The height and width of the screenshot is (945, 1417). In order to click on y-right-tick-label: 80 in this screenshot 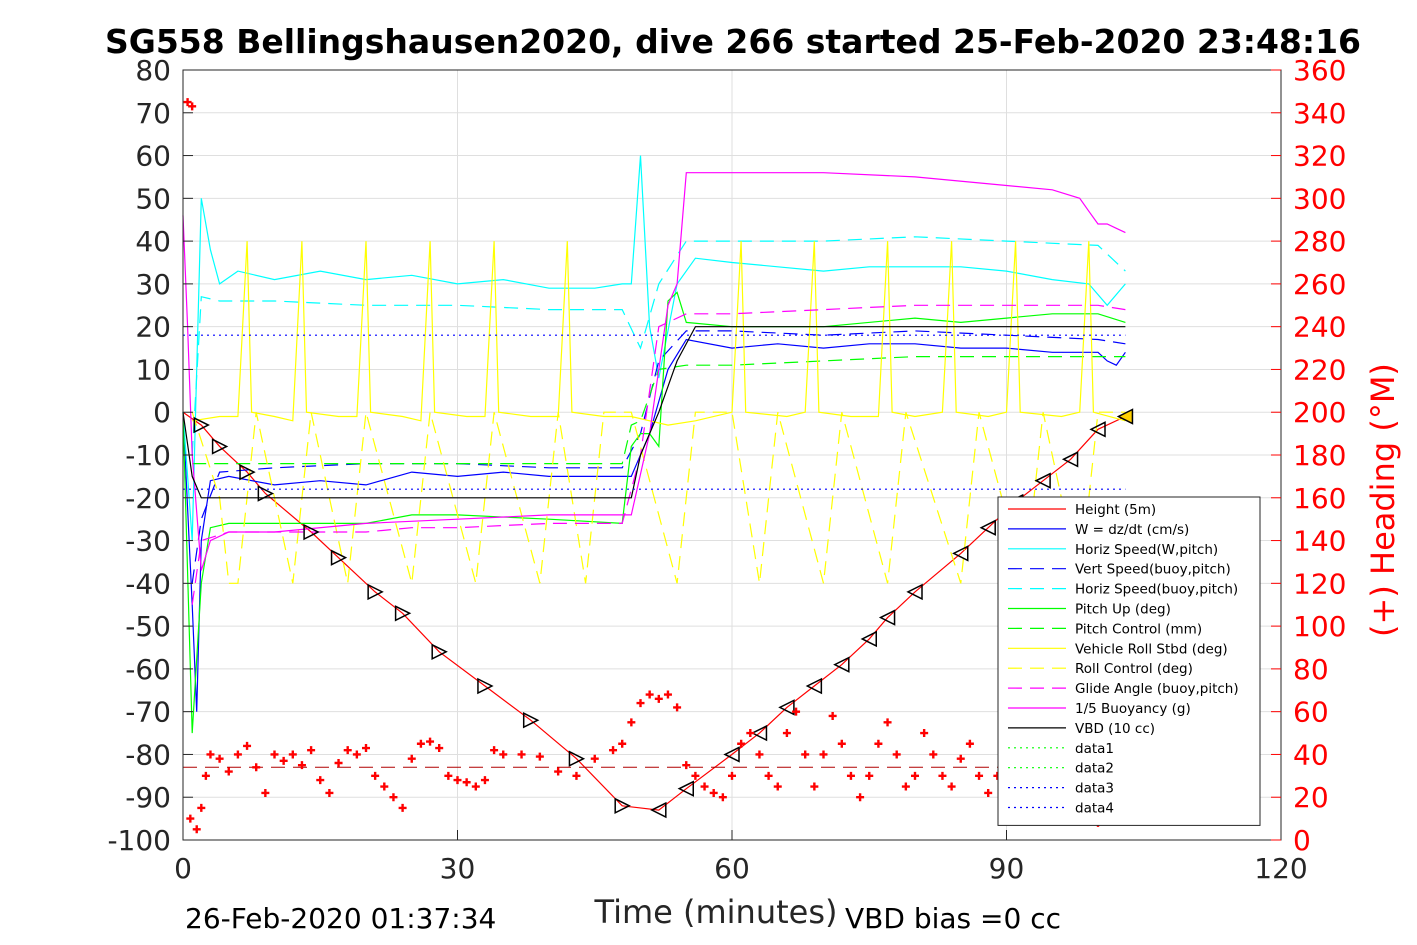, I will do `click(1311, 669)`.